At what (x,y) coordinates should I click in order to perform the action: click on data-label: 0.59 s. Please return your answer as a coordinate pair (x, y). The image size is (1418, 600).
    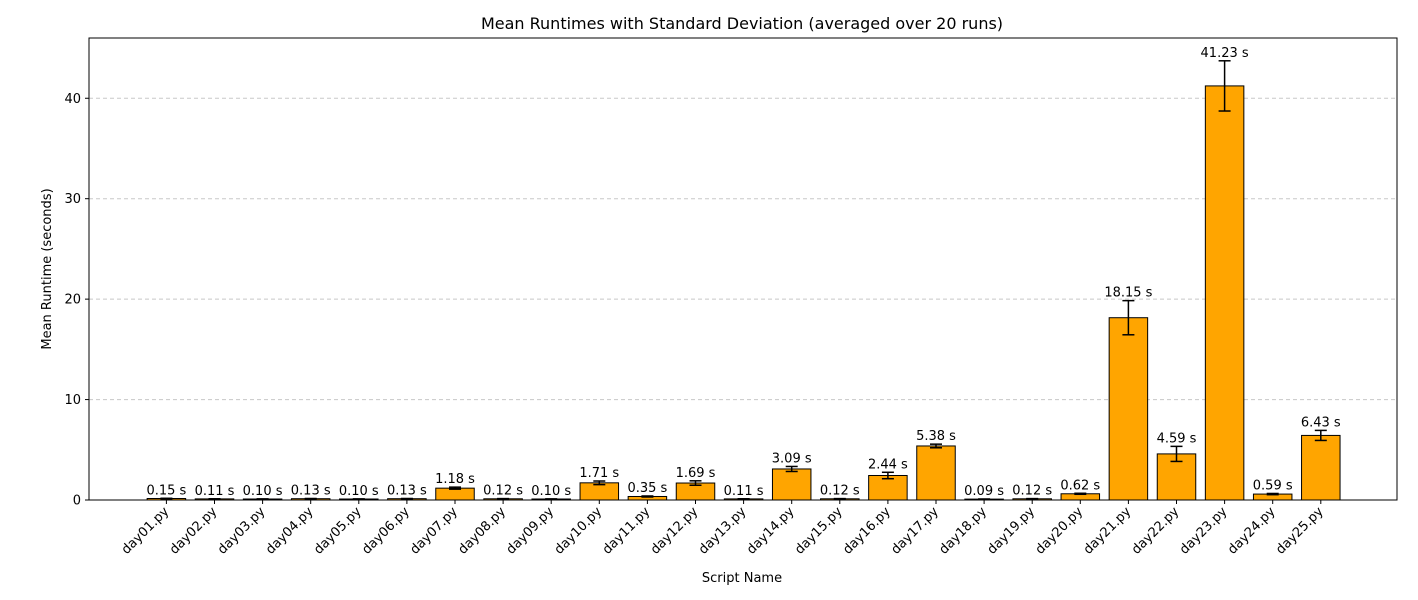
    Looking at the image, I should click on (1273, 485).